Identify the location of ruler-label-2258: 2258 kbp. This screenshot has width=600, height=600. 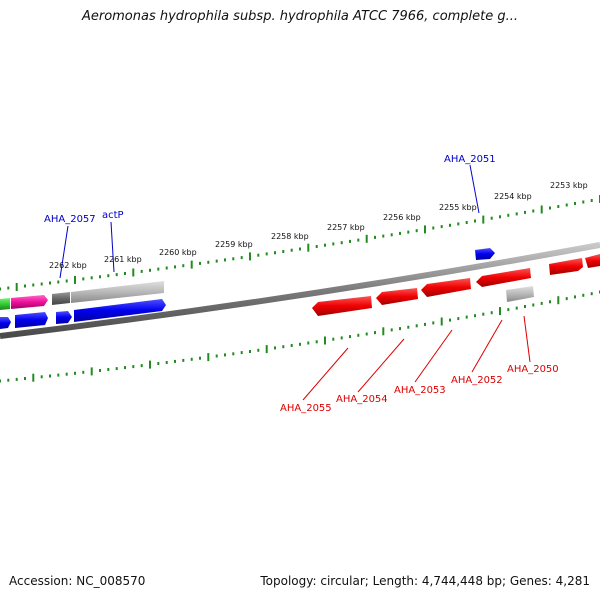
(290, 236).